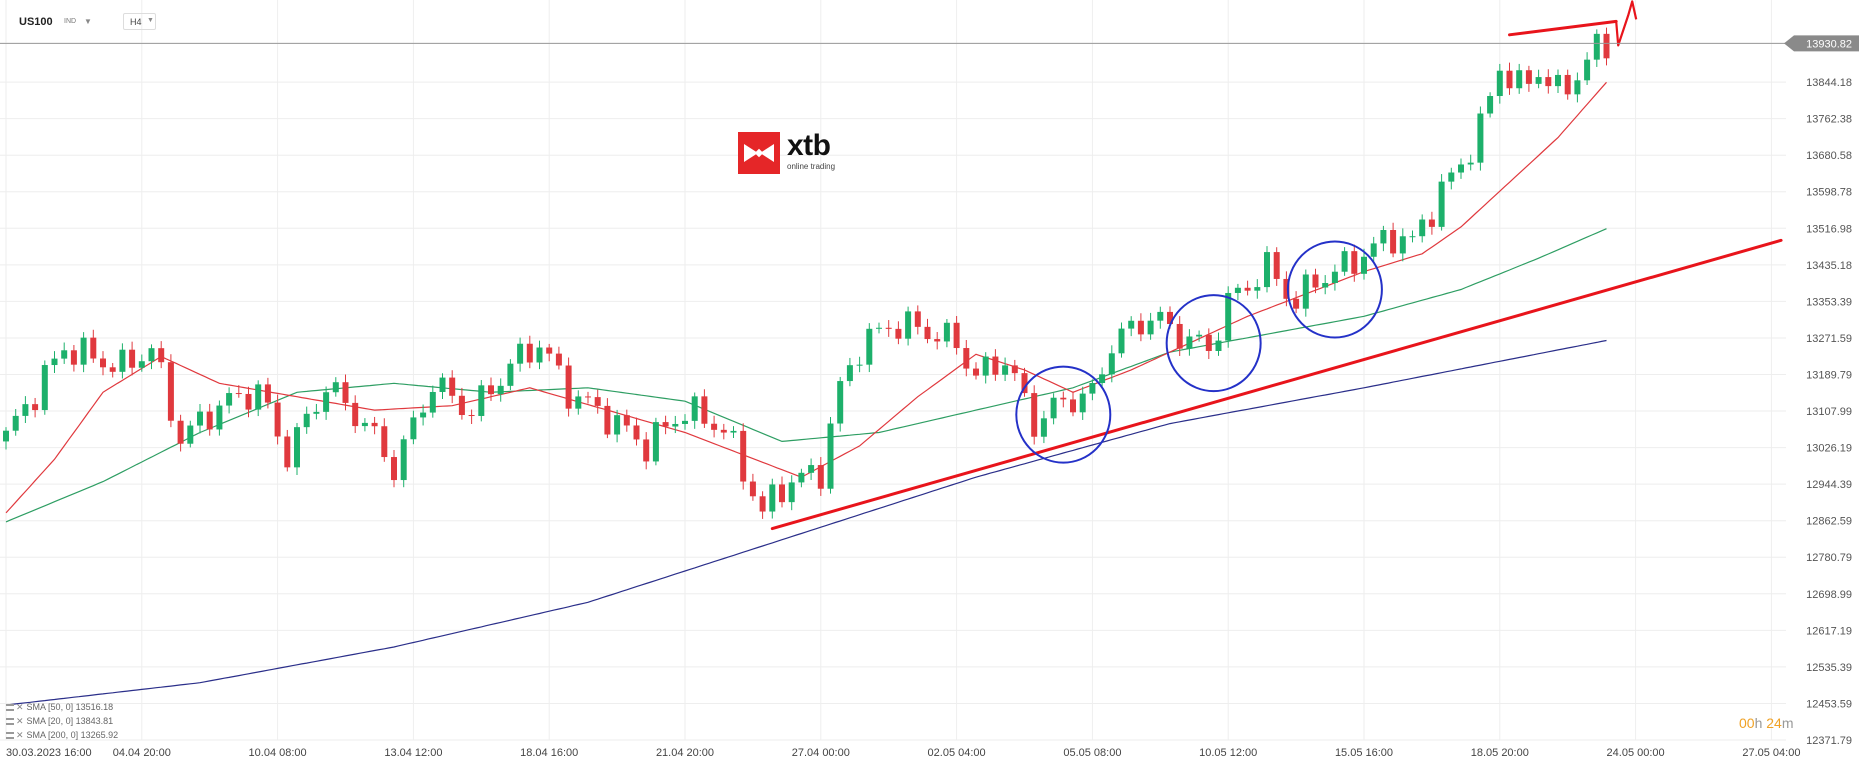 The image size is (1866, 767). Describe the element at coordinates (1563, 28) in the screenshot. I see `resistance-trendline` at that location.